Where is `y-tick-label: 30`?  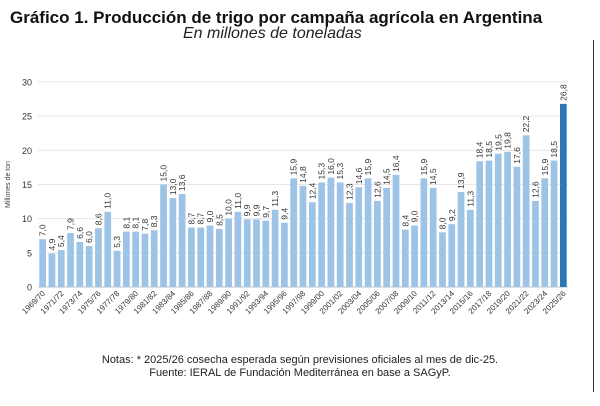 y-tick-label: 30 is located at coordinates (27, 83).